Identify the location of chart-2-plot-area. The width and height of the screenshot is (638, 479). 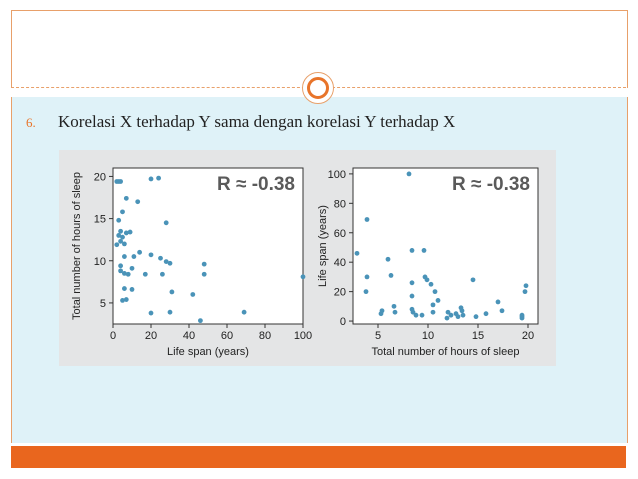
(445, 246).